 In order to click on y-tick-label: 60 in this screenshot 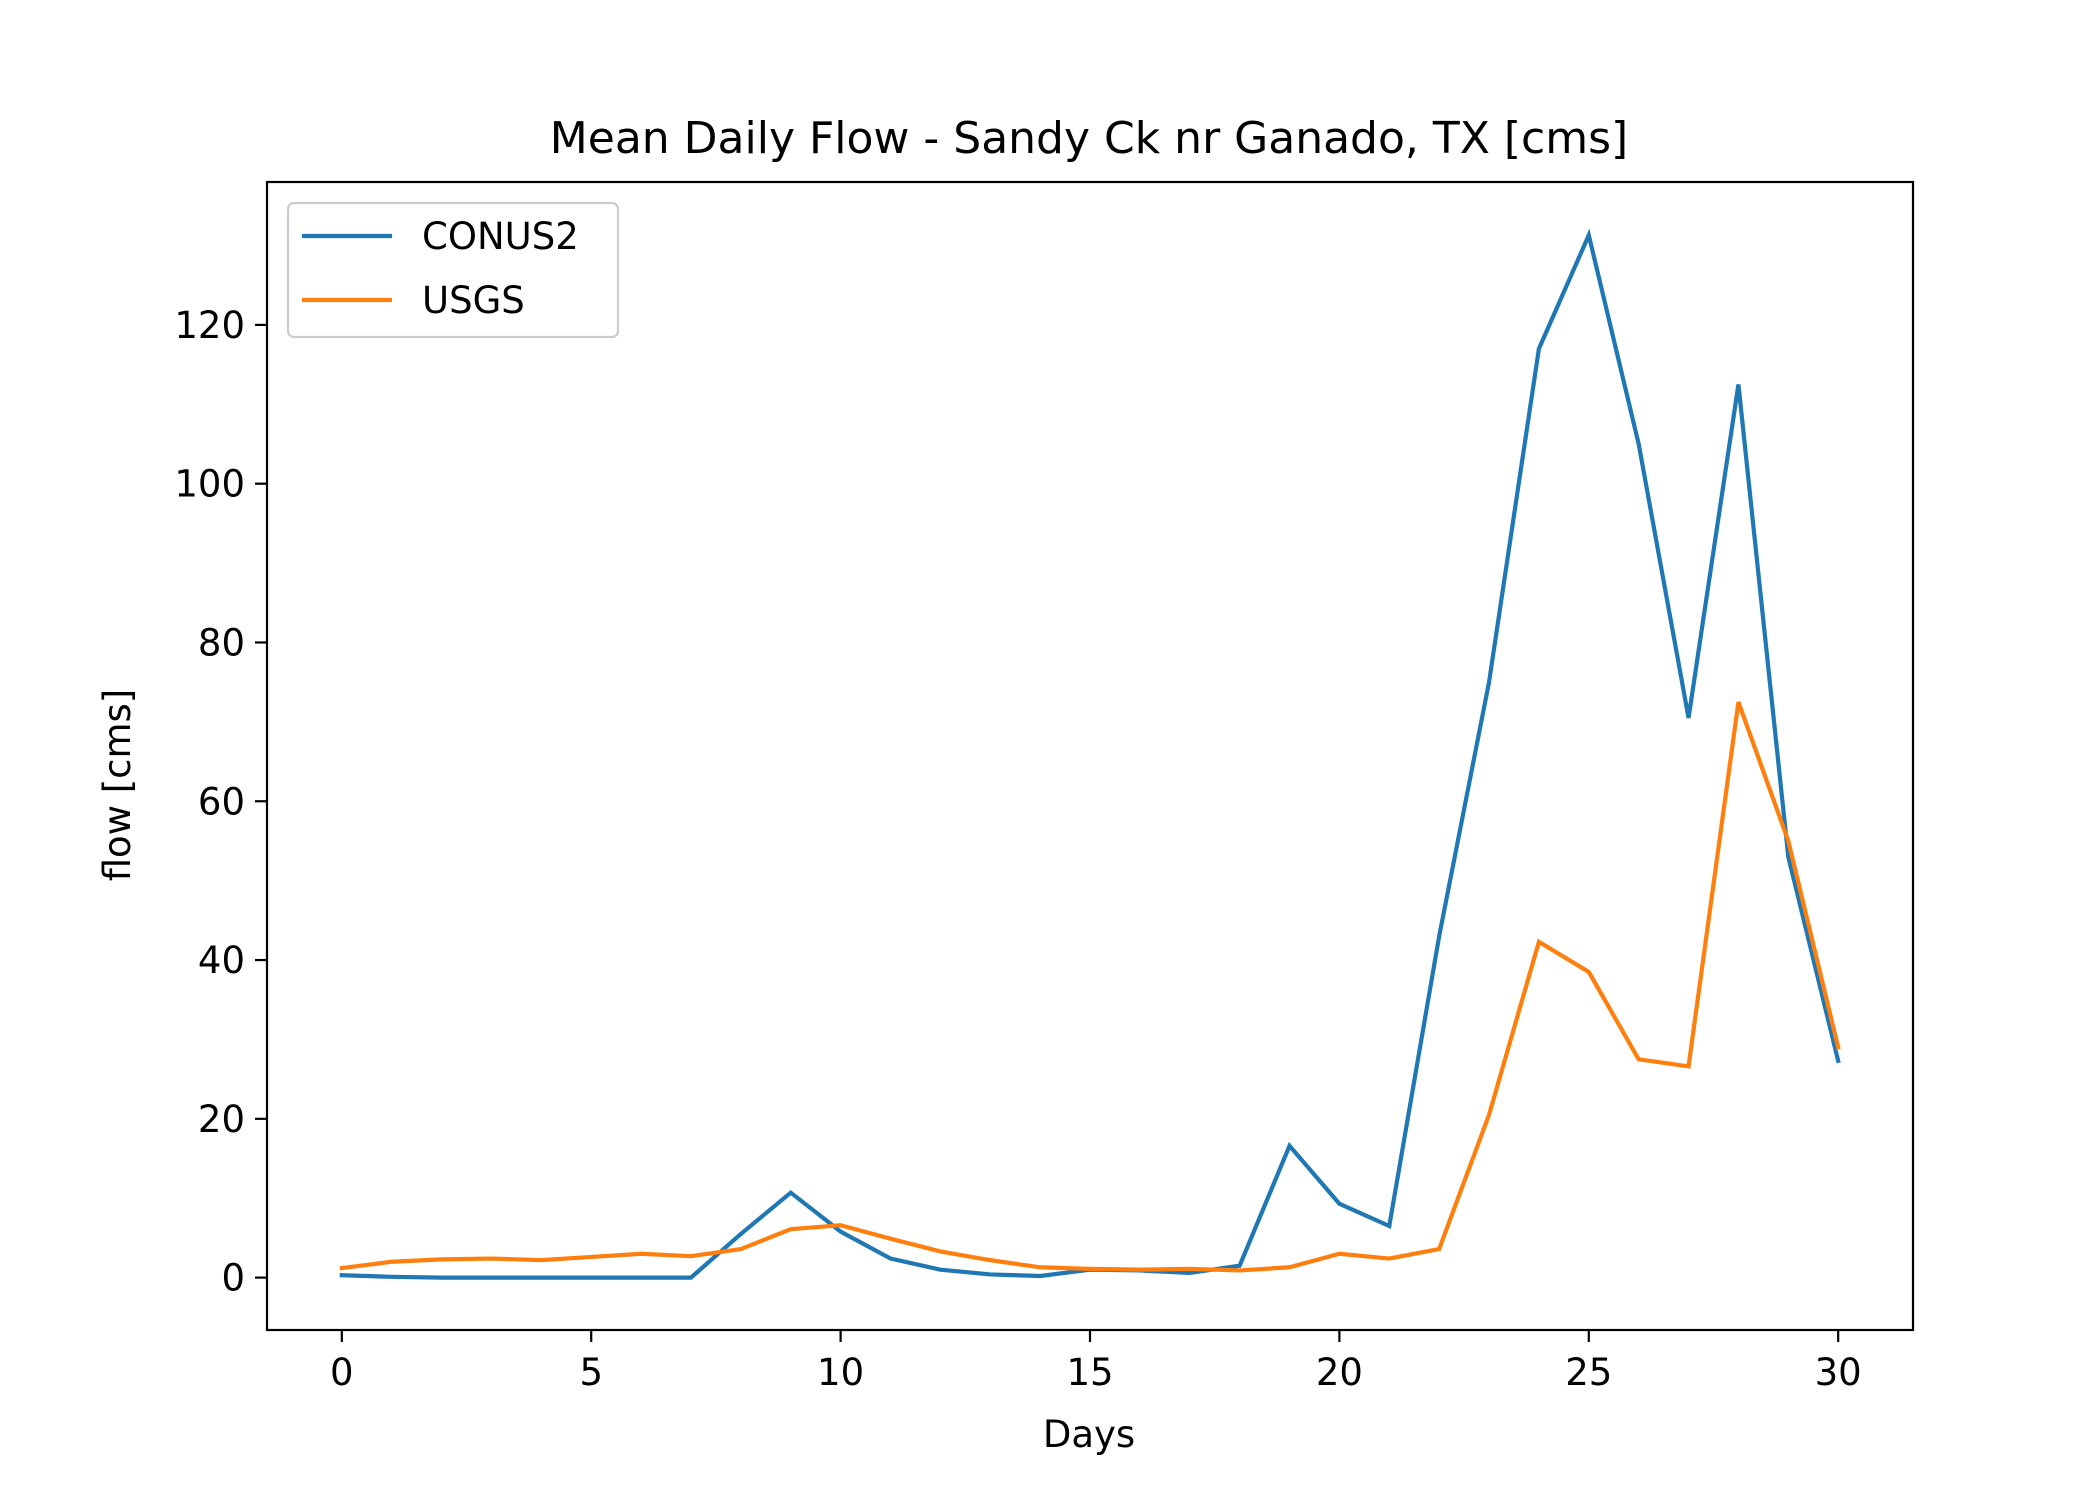, I will do `click(221, 801)`.